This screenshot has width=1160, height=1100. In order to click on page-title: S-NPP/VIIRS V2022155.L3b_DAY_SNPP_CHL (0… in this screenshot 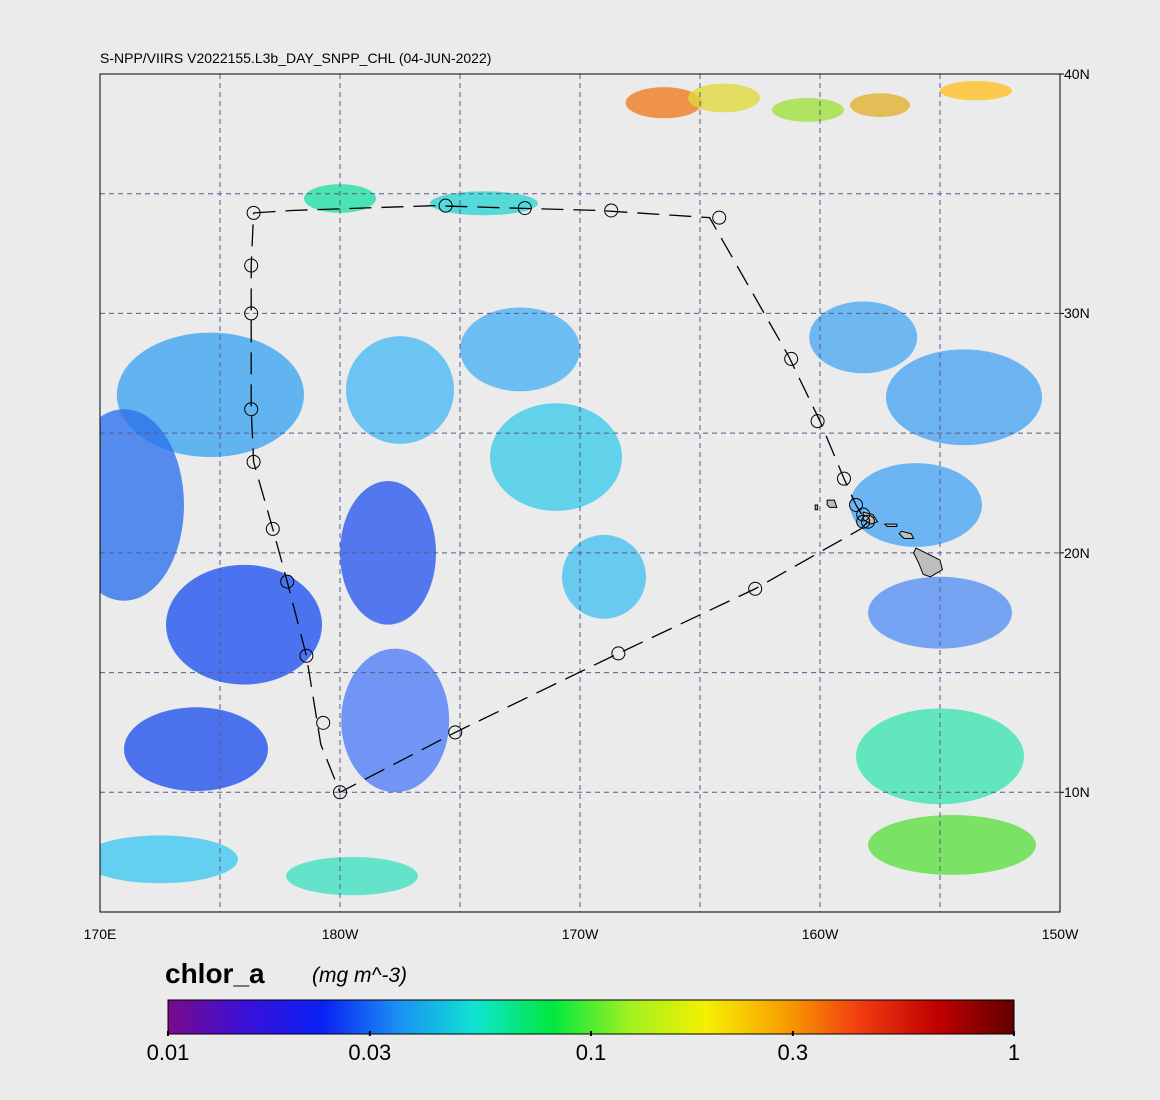, I will do `click(296, 58)`.